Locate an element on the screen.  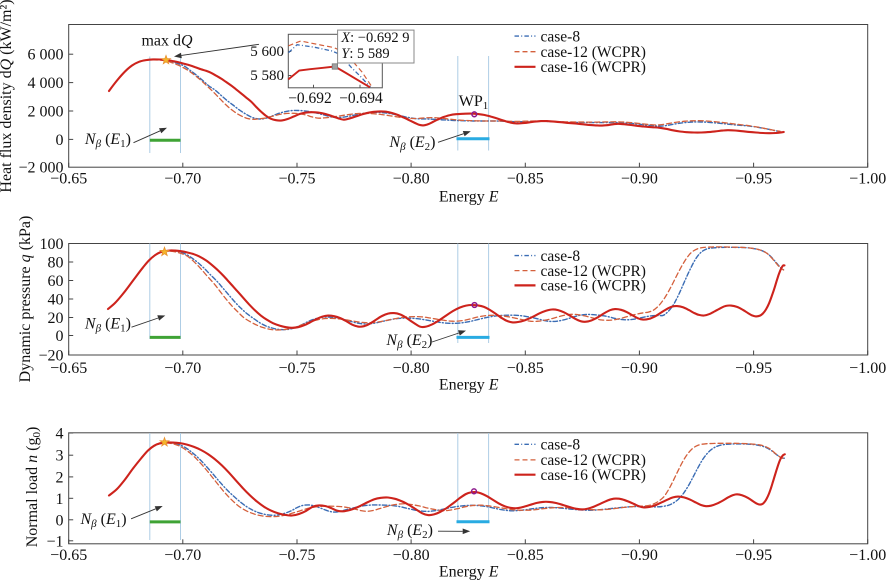
svg-text: −1 is located at coordinates (54, 541).